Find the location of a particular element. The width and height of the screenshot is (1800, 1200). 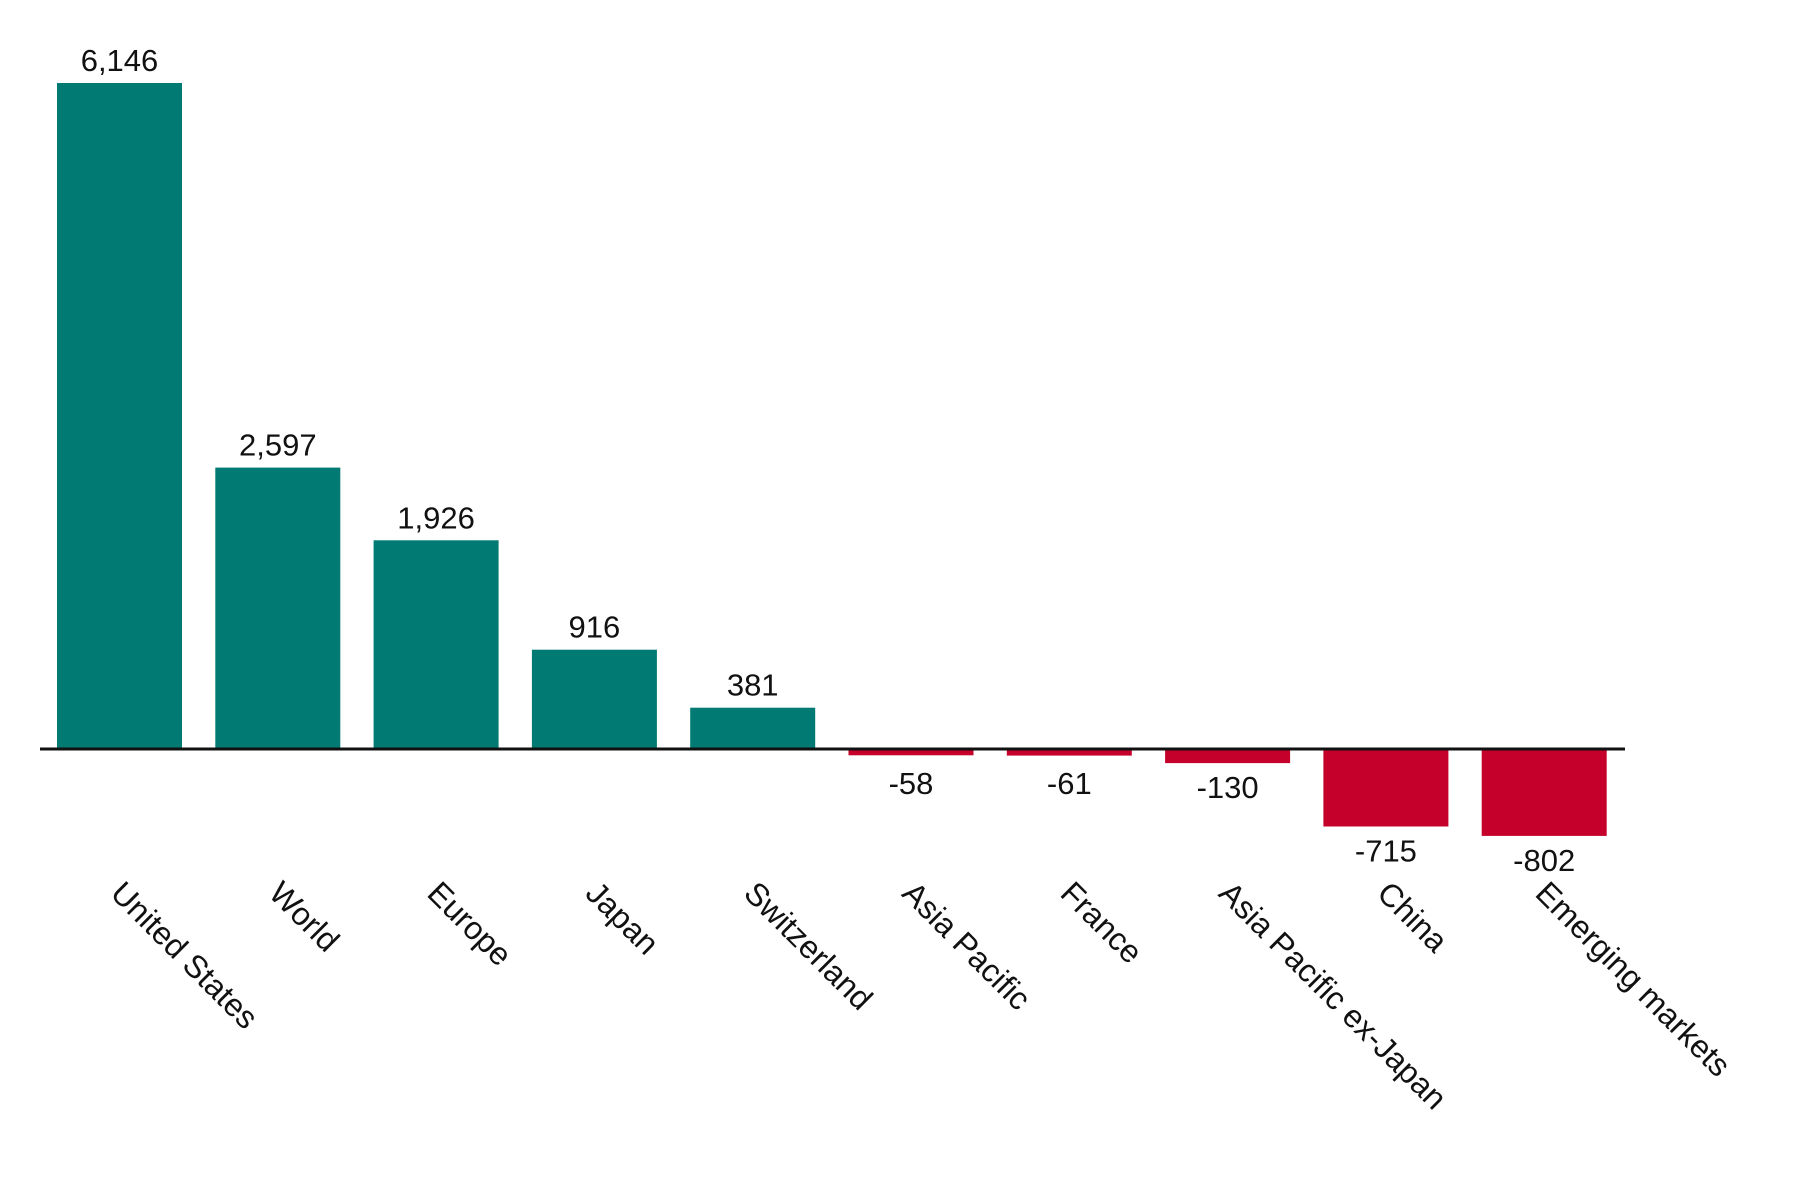

bar-united-states is located at coordinates (119, 416).